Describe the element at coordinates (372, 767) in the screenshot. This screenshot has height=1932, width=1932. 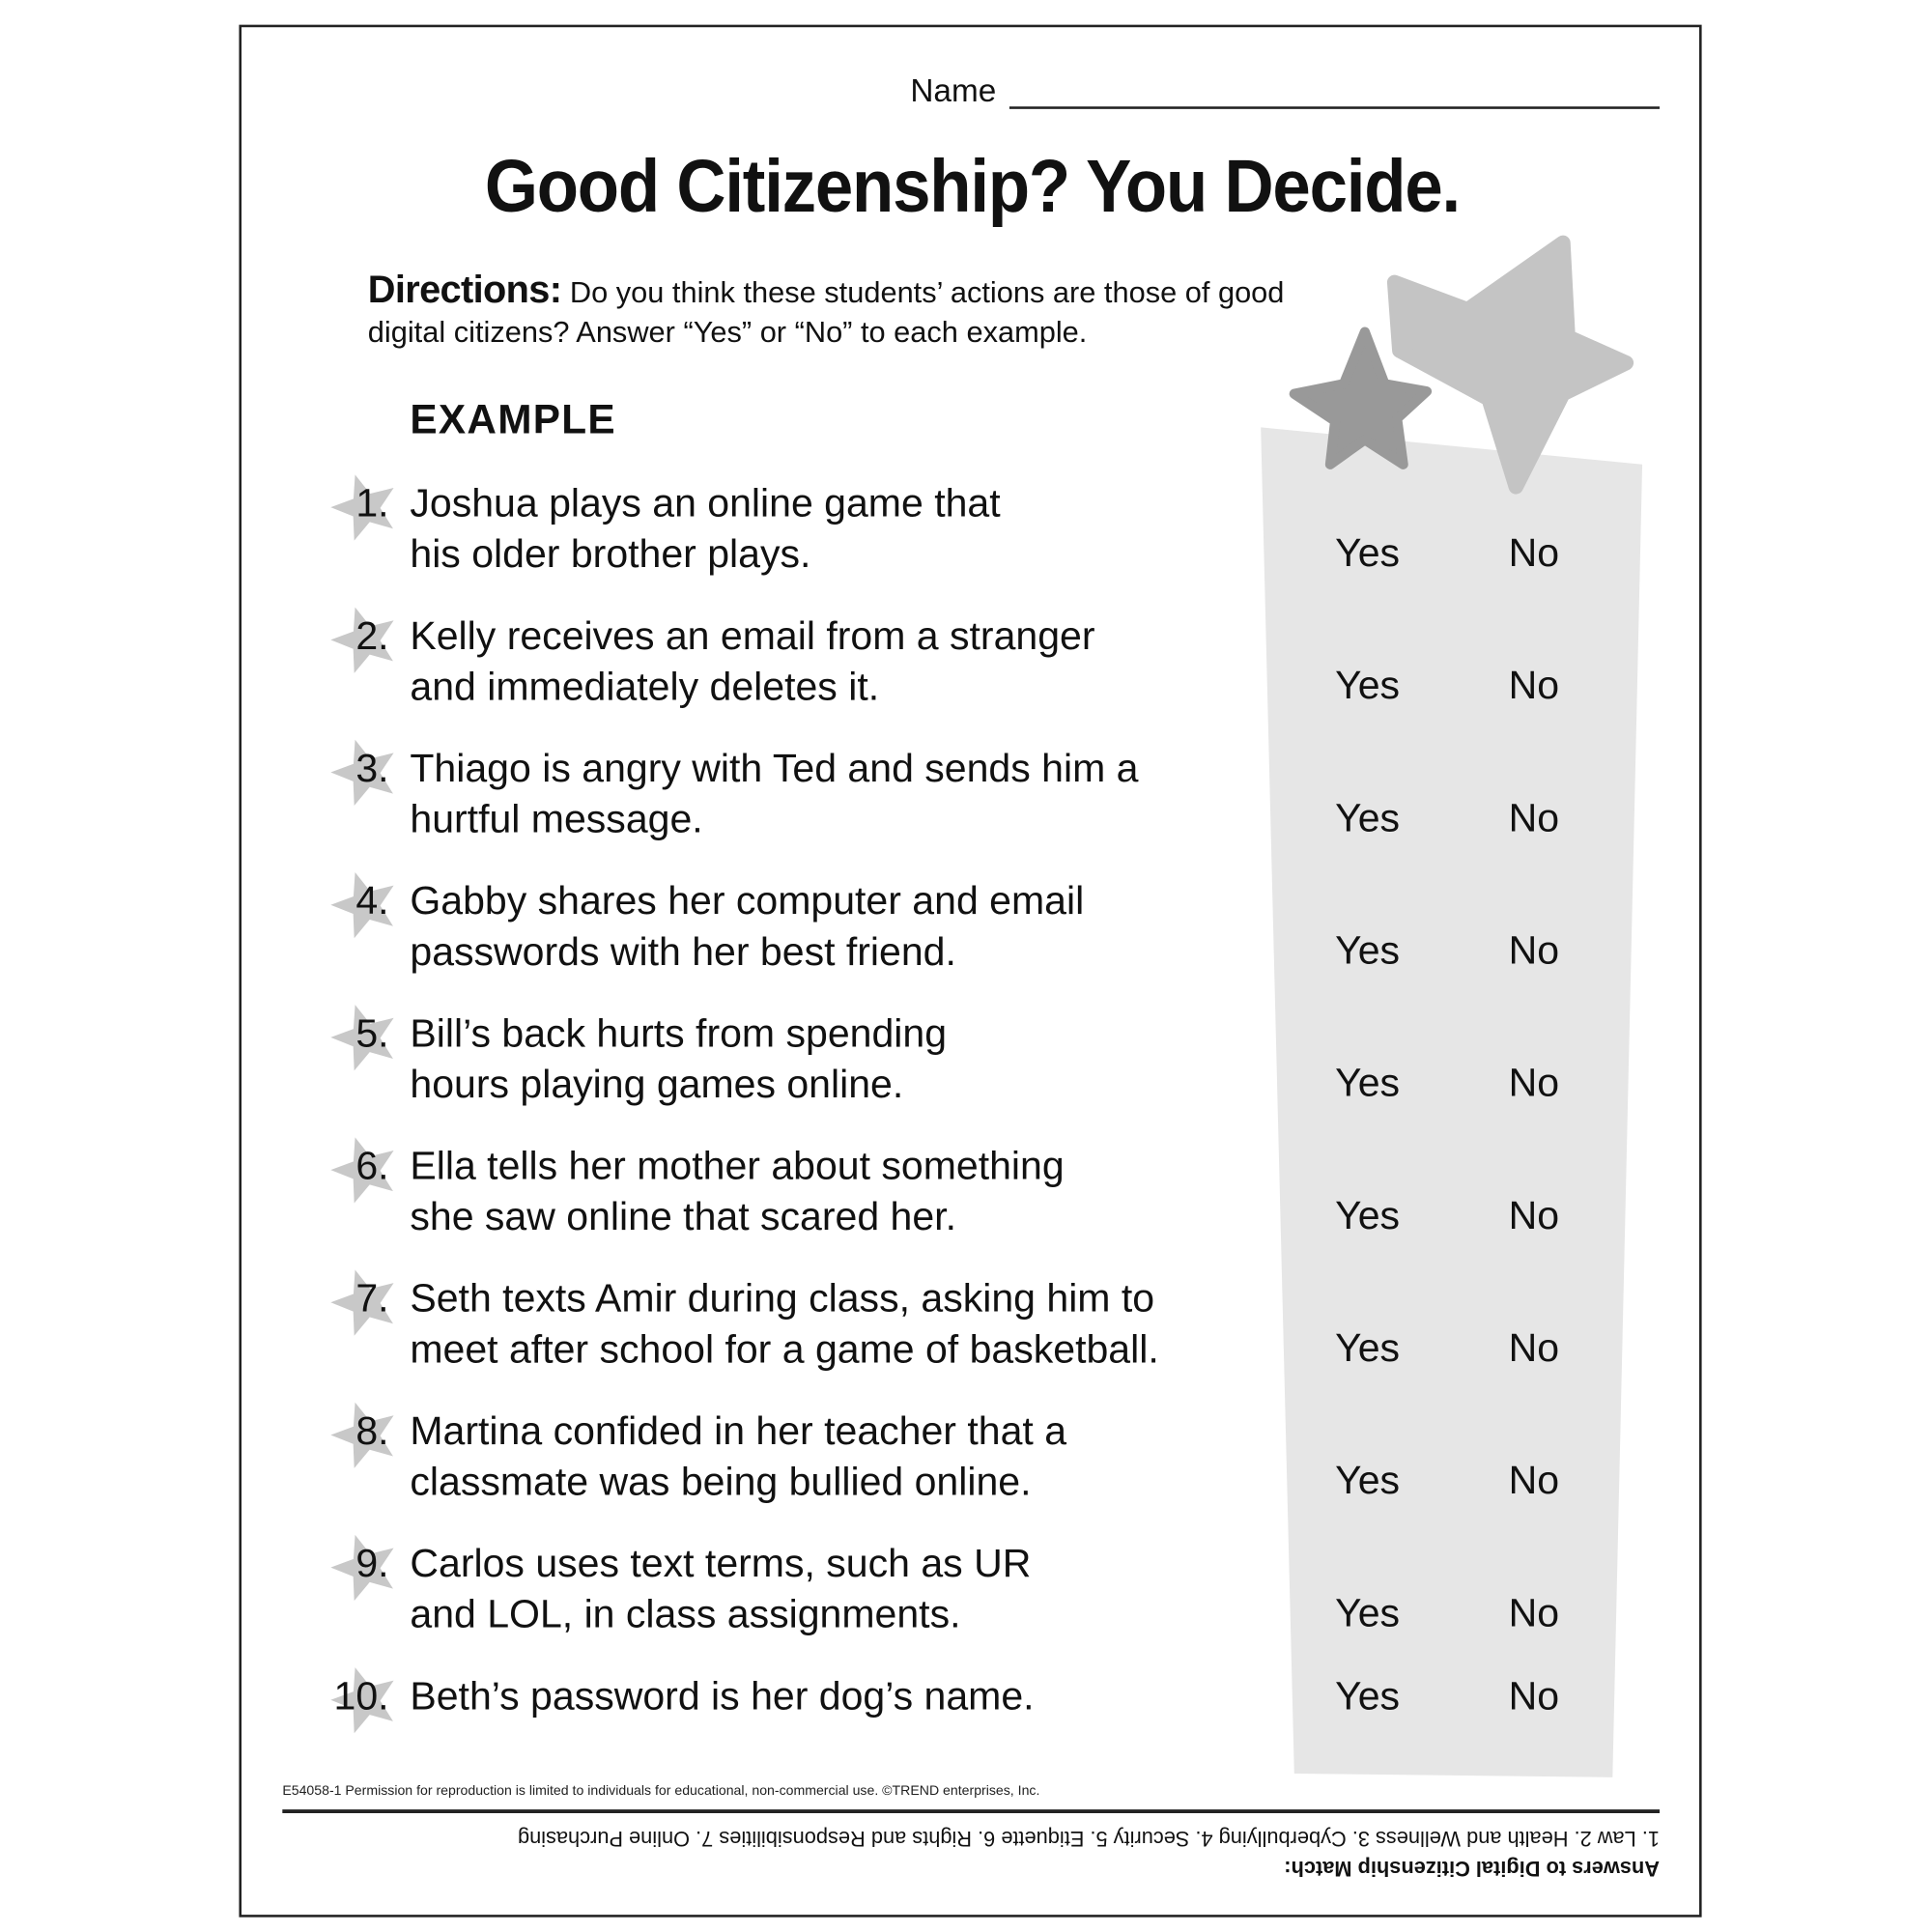
I see `item-number: 3.` at that location.